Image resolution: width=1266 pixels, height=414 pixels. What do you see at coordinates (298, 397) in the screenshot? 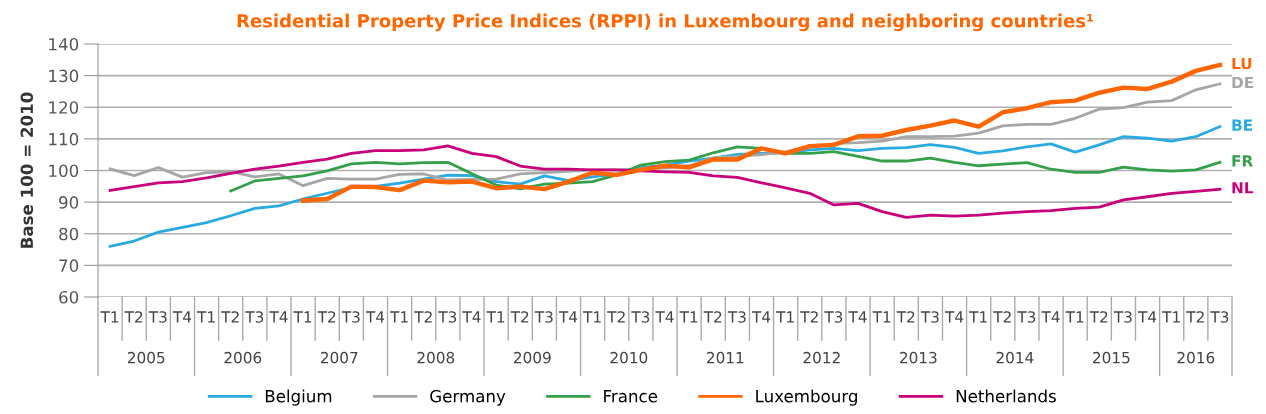
I see `legend-label: Belgium` at bounding box center [298, 397].